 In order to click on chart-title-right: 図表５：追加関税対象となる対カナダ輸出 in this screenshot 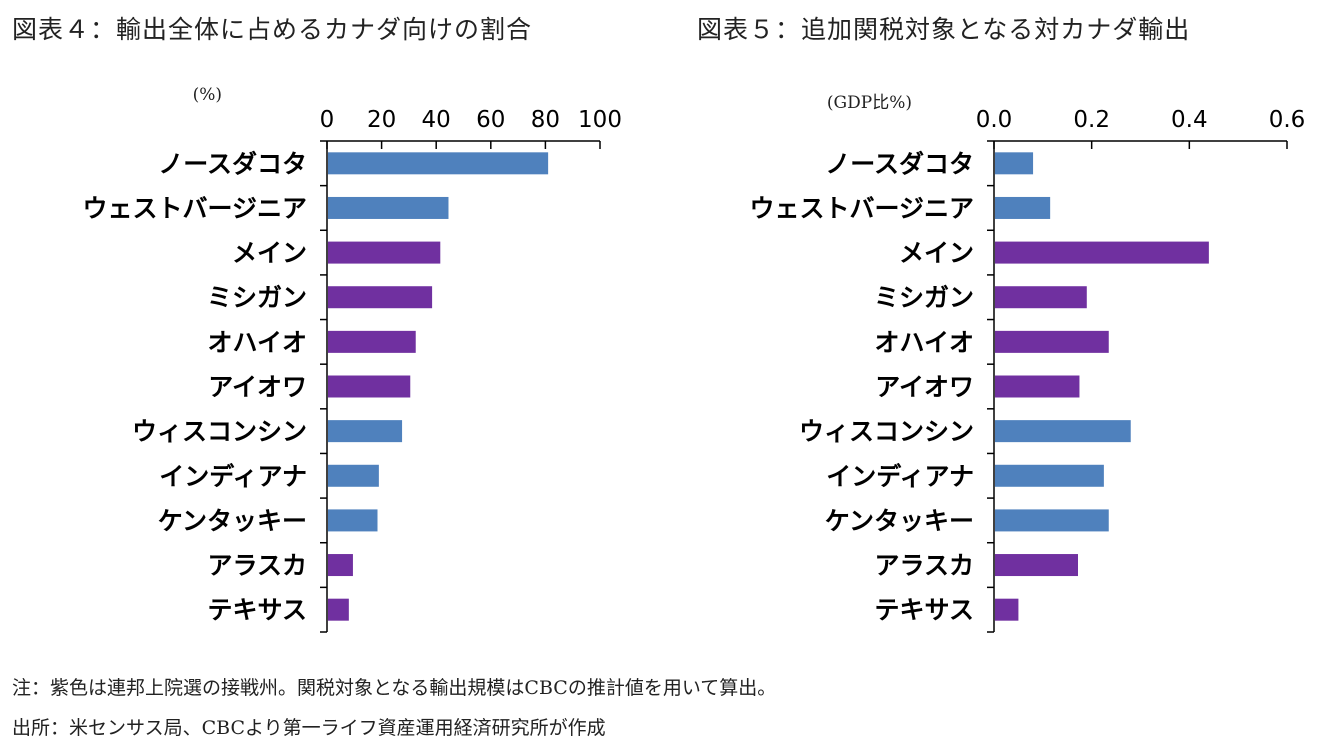, I will do `click(944, 29)`.